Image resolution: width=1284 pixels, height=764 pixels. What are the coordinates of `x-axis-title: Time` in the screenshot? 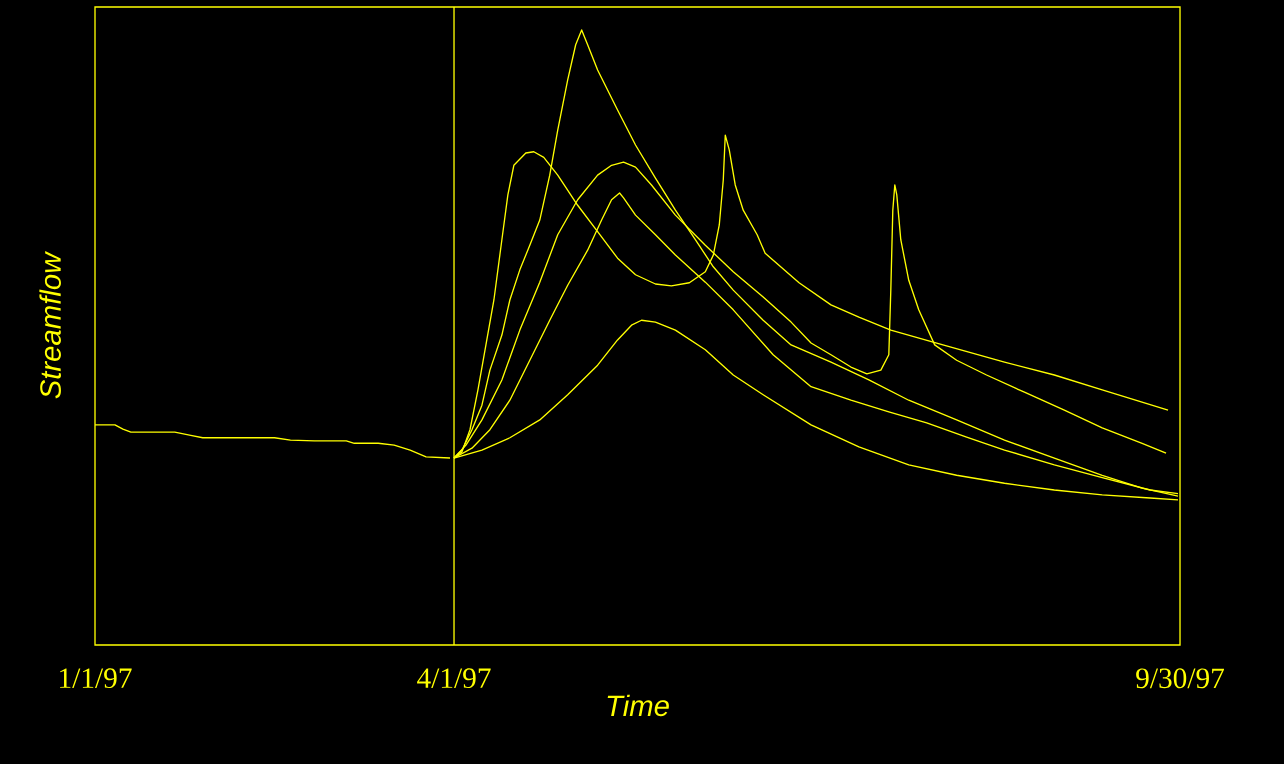 It's located at (638, 705).